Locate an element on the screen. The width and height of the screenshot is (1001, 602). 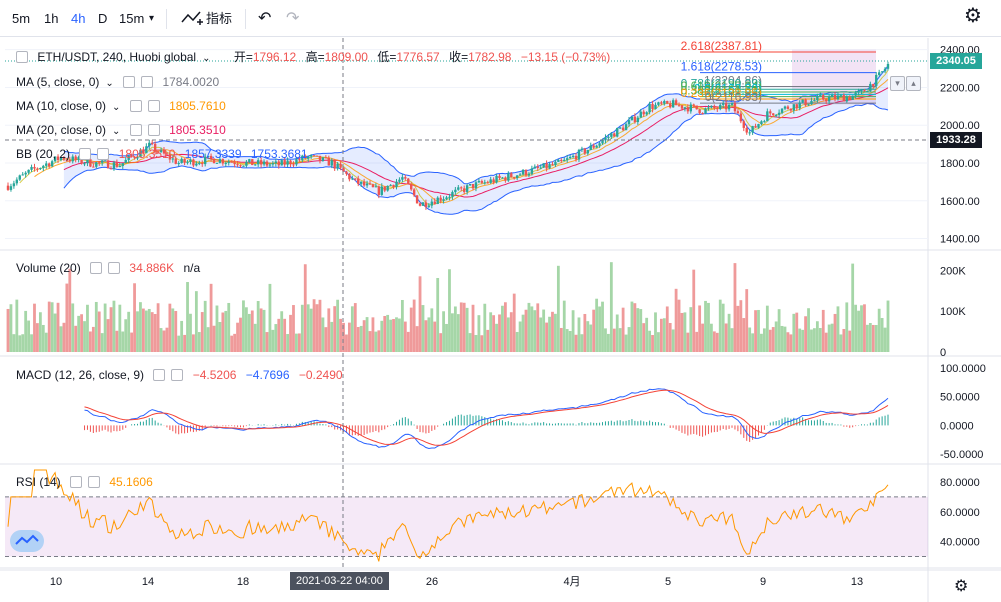
bb-label: BB (20, 2) is located at coordinates (43, 154).